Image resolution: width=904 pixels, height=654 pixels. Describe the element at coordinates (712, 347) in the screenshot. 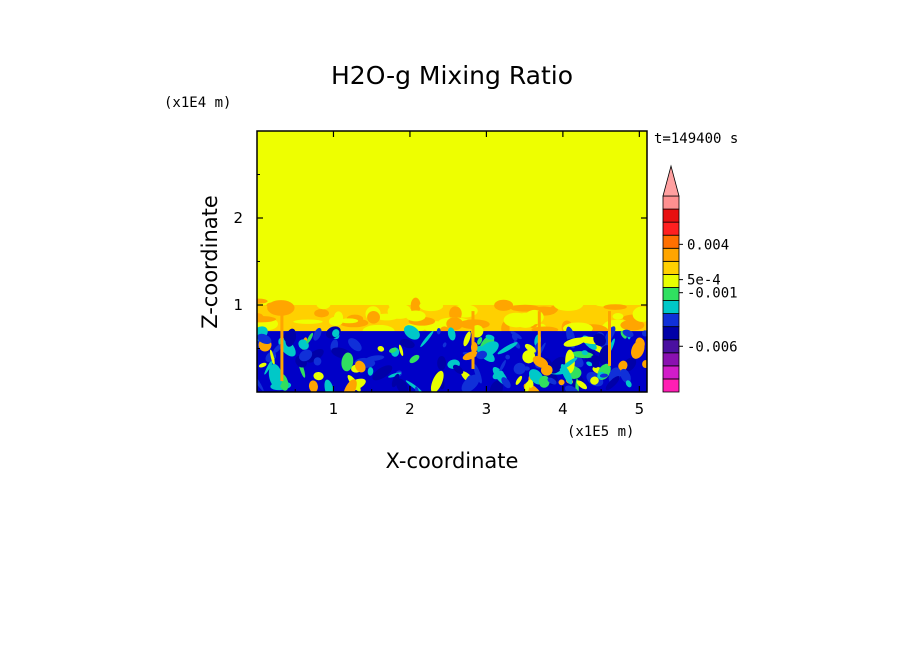

I see `colorbar-label: -0.006` at that location.